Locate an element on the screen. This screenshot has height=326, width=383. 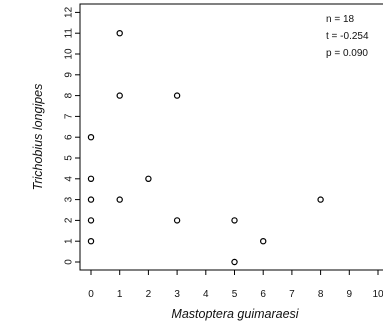
x-tick-label: 2 is located at coordinates (149, 294).